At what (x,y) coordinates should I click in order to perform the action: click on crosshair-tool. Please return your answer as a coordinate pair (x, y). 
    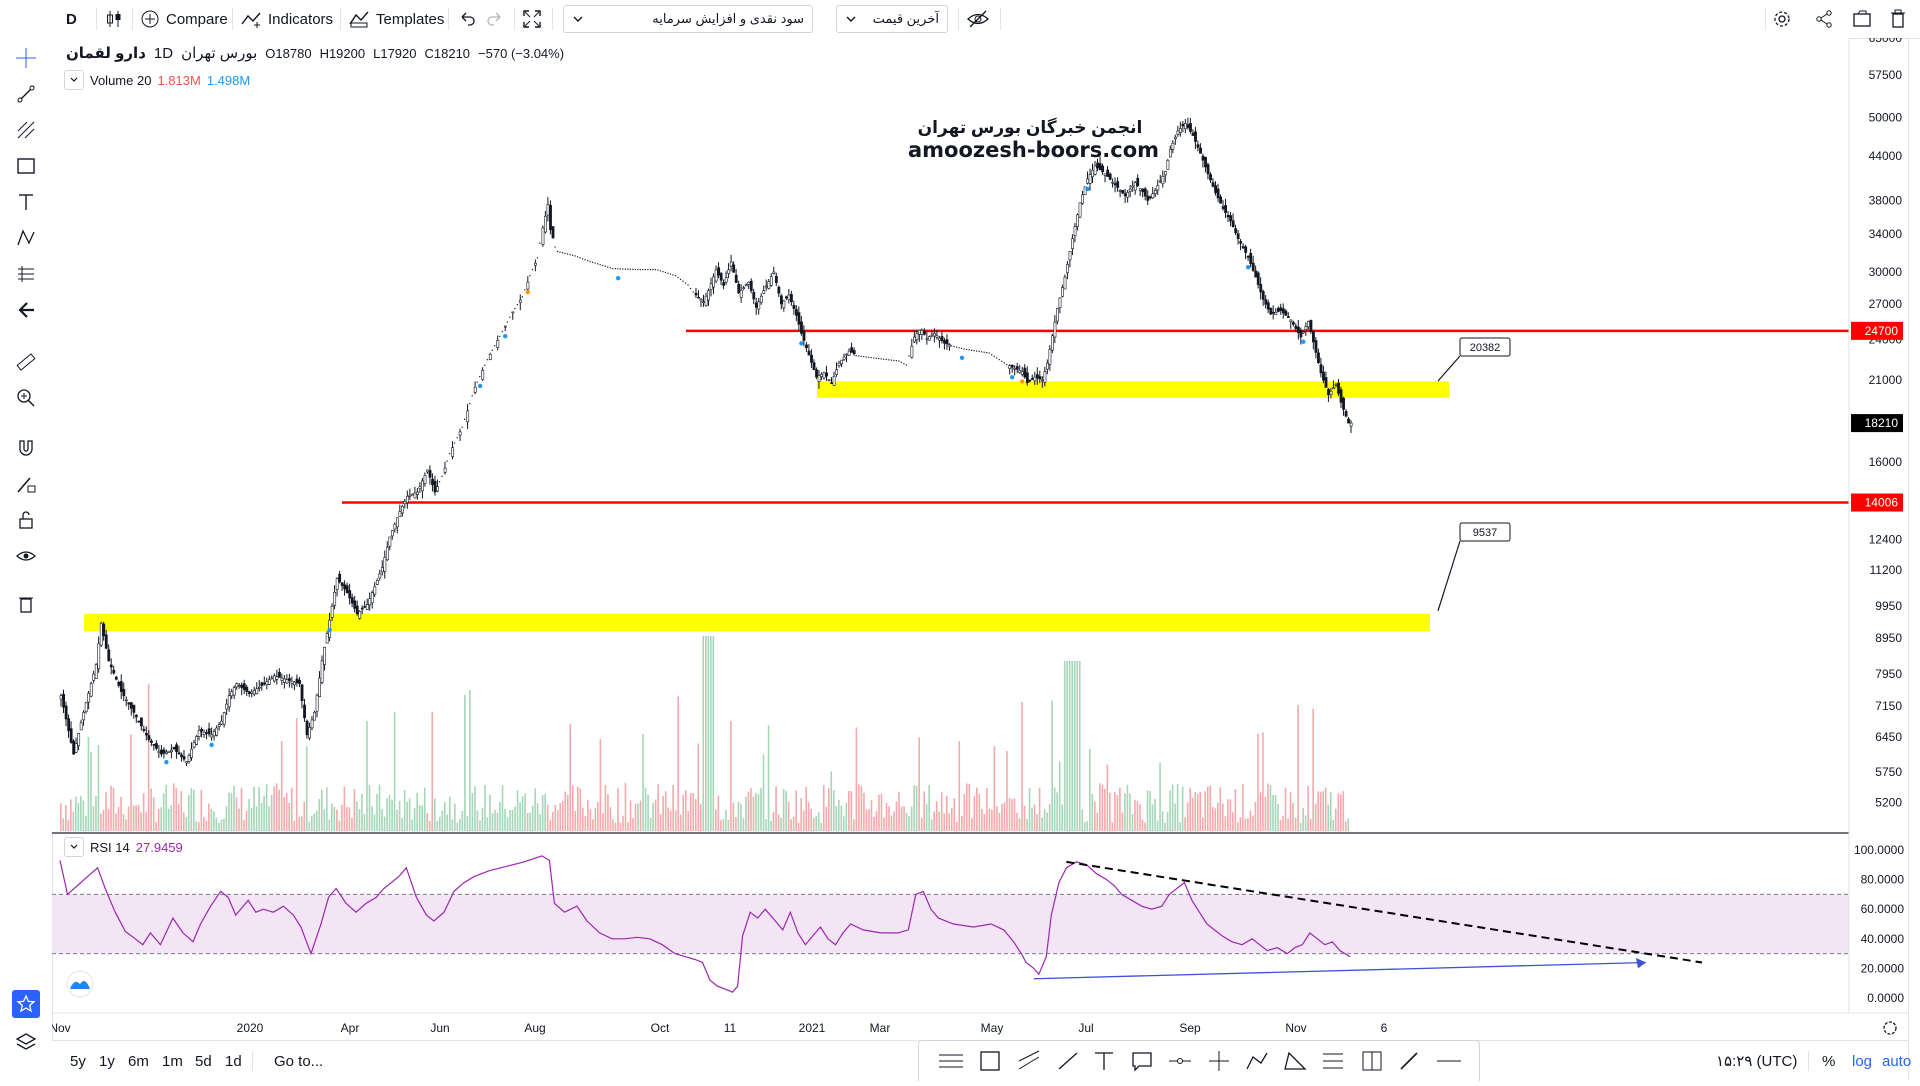
    Looking at the image, I should click on (26, 58).